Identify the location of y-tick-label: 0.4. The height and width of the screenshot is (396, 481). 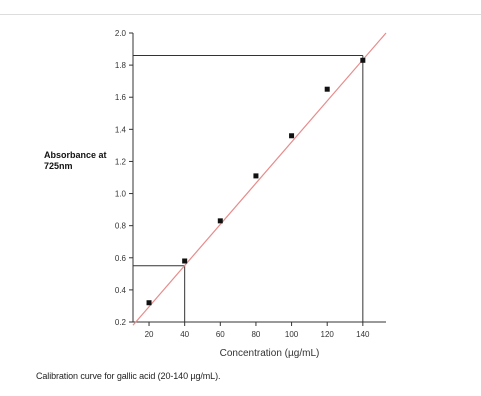
(121, 290).